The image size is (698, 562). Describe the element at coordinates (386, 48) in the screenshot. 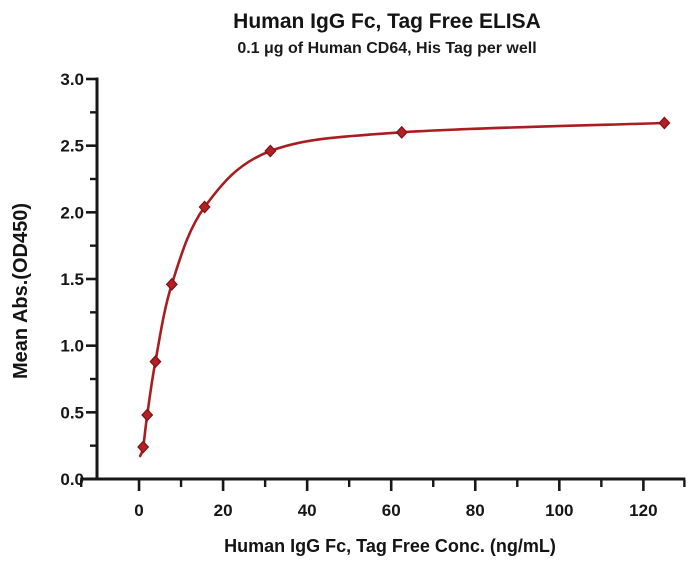

I see `chart-subtitle: 0.1 μg of Human CD64, His Tag per well` at that location.